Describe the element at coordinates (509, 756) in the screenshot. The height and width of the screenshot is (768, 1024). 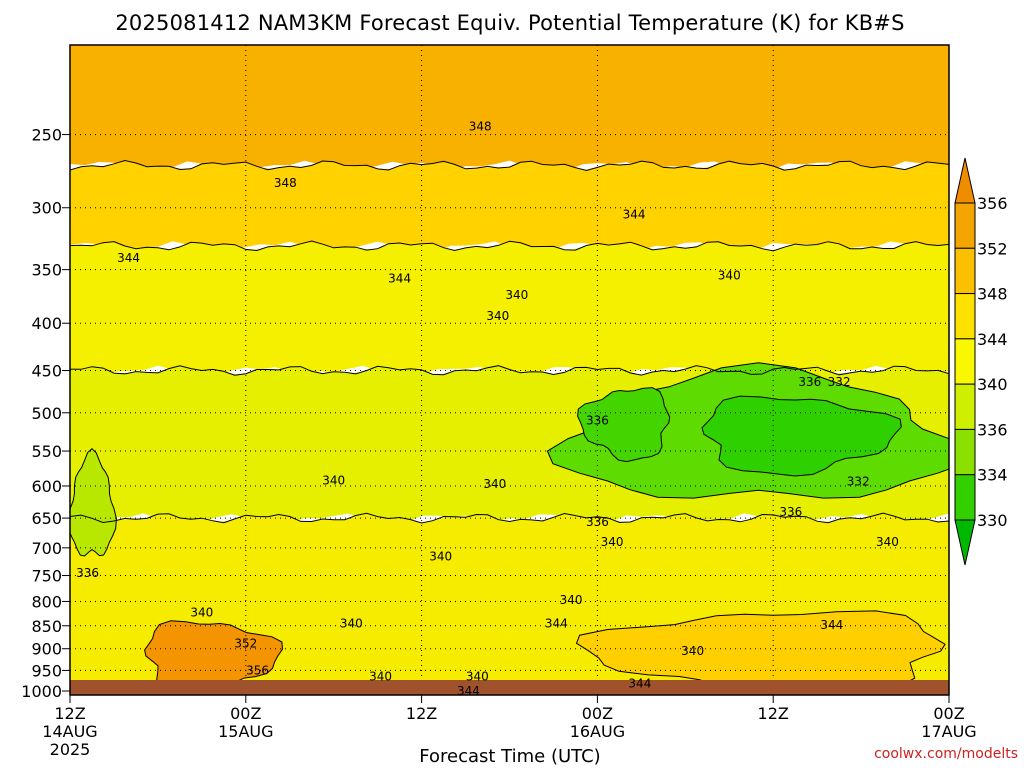
I see `x-axis-label: Forecast Time (UTC)` at that location.